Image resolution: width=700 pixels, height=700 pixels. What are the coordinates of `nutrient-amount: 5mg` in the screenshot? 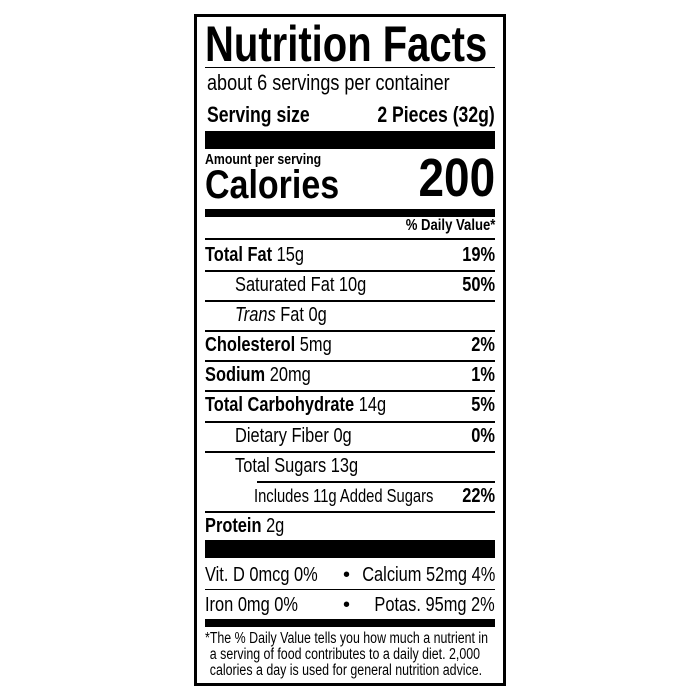 It's located at (315, 345).